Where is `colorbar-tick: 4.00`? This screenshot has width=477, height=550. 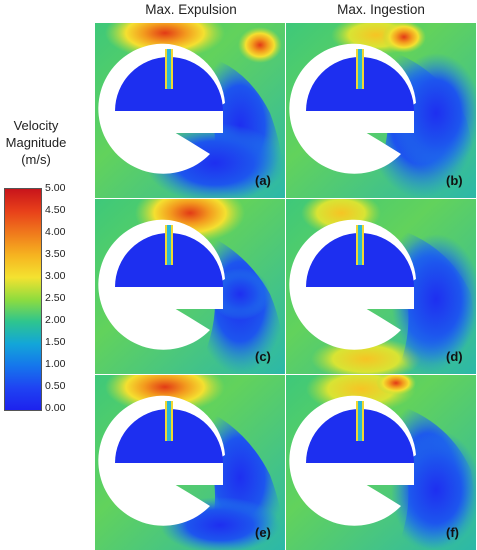 colorbar-tick: 4.00 is located at coordinates (55, 232).